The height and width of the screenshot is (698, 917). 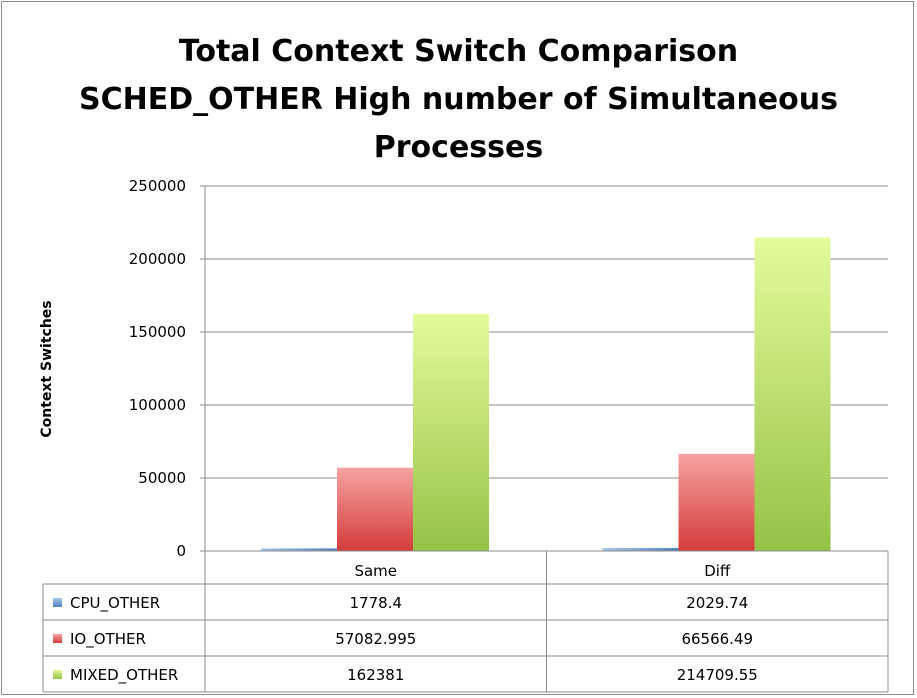 What do you see at coordinates (299, 549) in the screenshot?
I see `bar-cpu-other-same` at bounding box center [299, 549].